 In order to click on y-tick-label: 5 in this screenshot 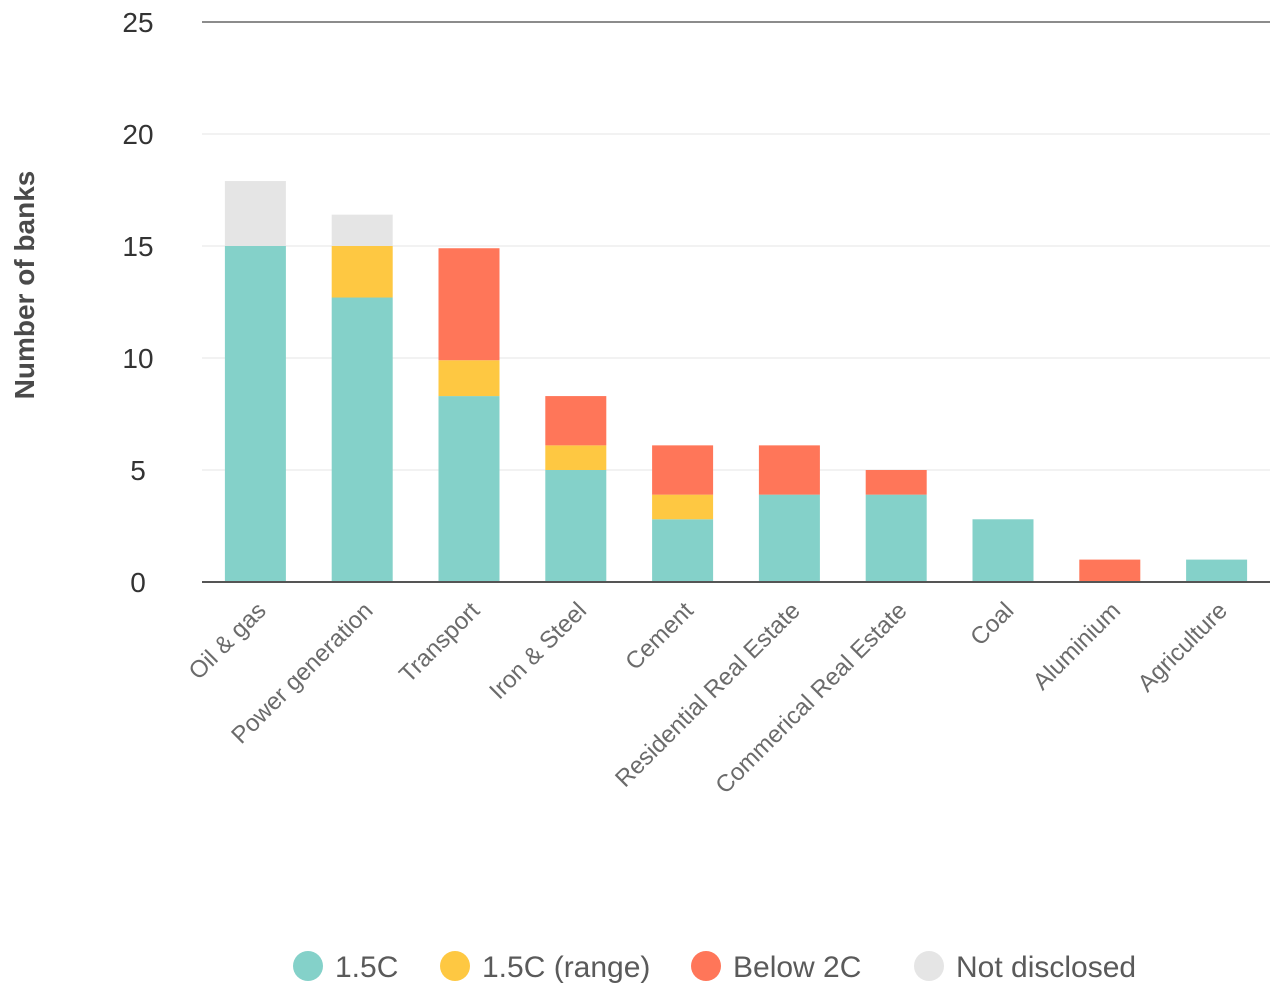, I will do `click(138, 470)`.